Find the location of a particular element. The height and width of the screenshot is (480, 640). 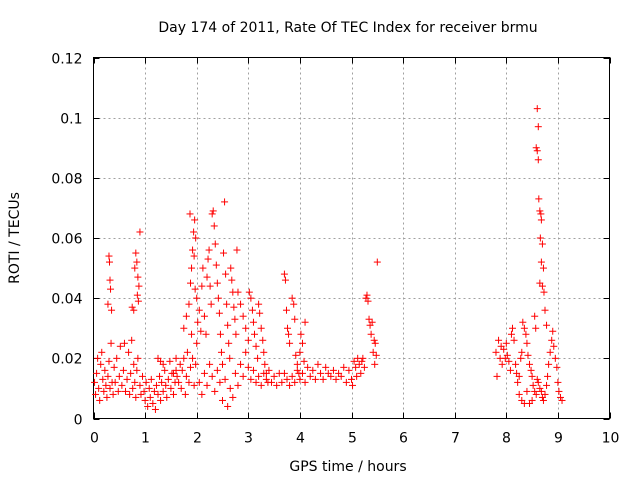

x-tick-label: 4 is located at coordinates (300, 439).